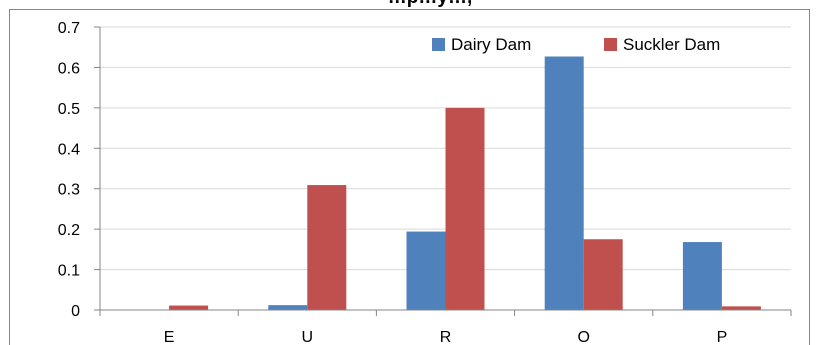  What do you see at coordinates (69, 28) in the screenshot?
I see `y-tick-label-7: 0.7` at bounding box center [69, 28].